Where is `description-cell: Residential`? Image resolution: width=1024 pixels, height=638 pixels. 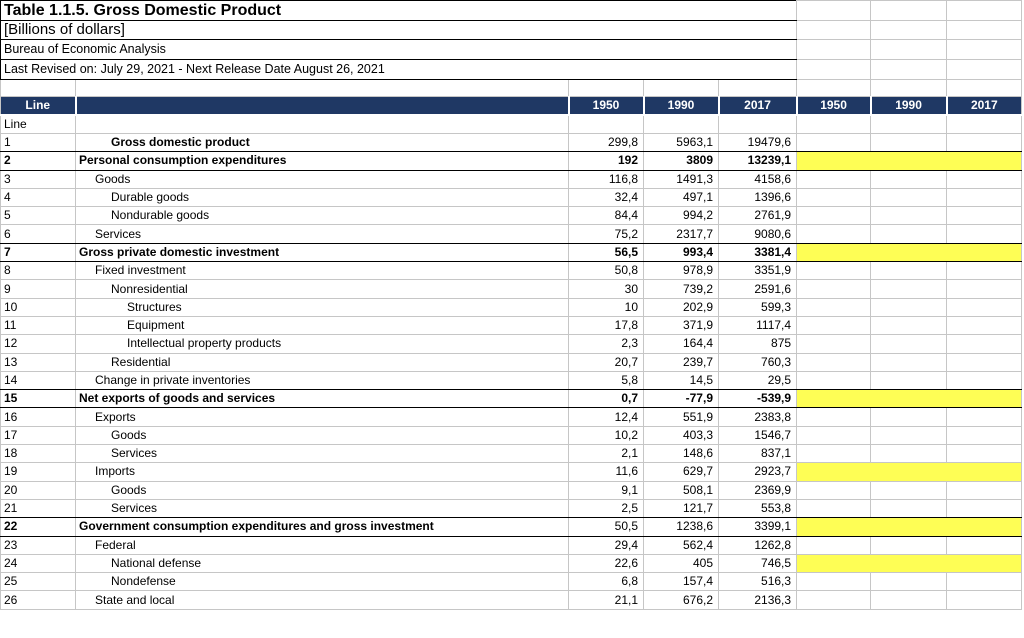 description-cell: Residential is located at coordinates (322, 362).